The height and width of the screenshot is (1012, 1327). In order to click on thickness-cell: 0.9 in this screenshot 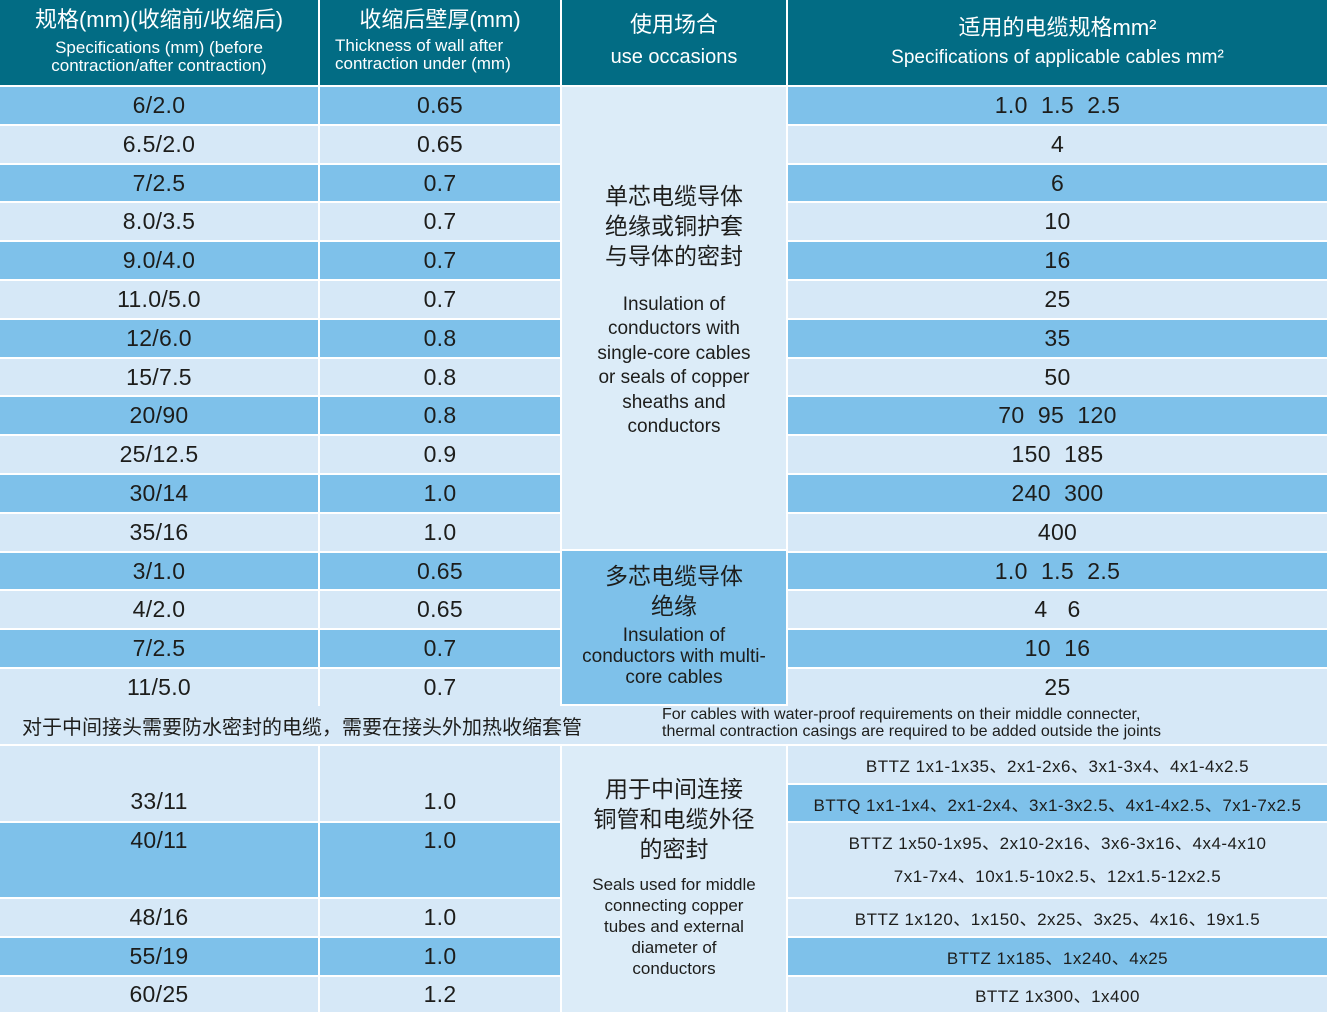, I will do `click(440, 454)`.